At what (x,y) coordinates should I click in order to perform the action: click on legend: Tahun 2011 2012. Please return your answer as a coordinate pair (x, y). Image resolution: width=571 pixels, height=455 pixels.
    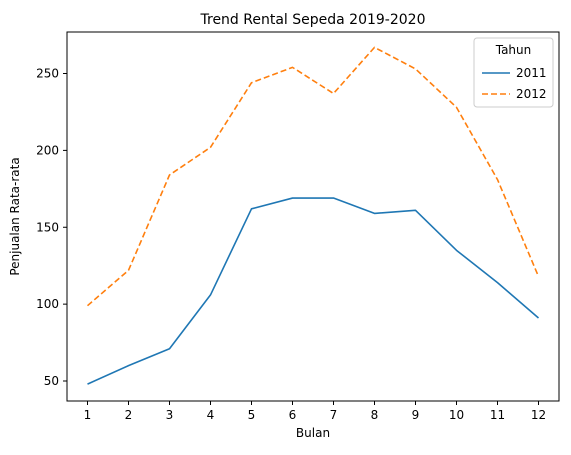
    Looking at the image, I should click on (513, 72).